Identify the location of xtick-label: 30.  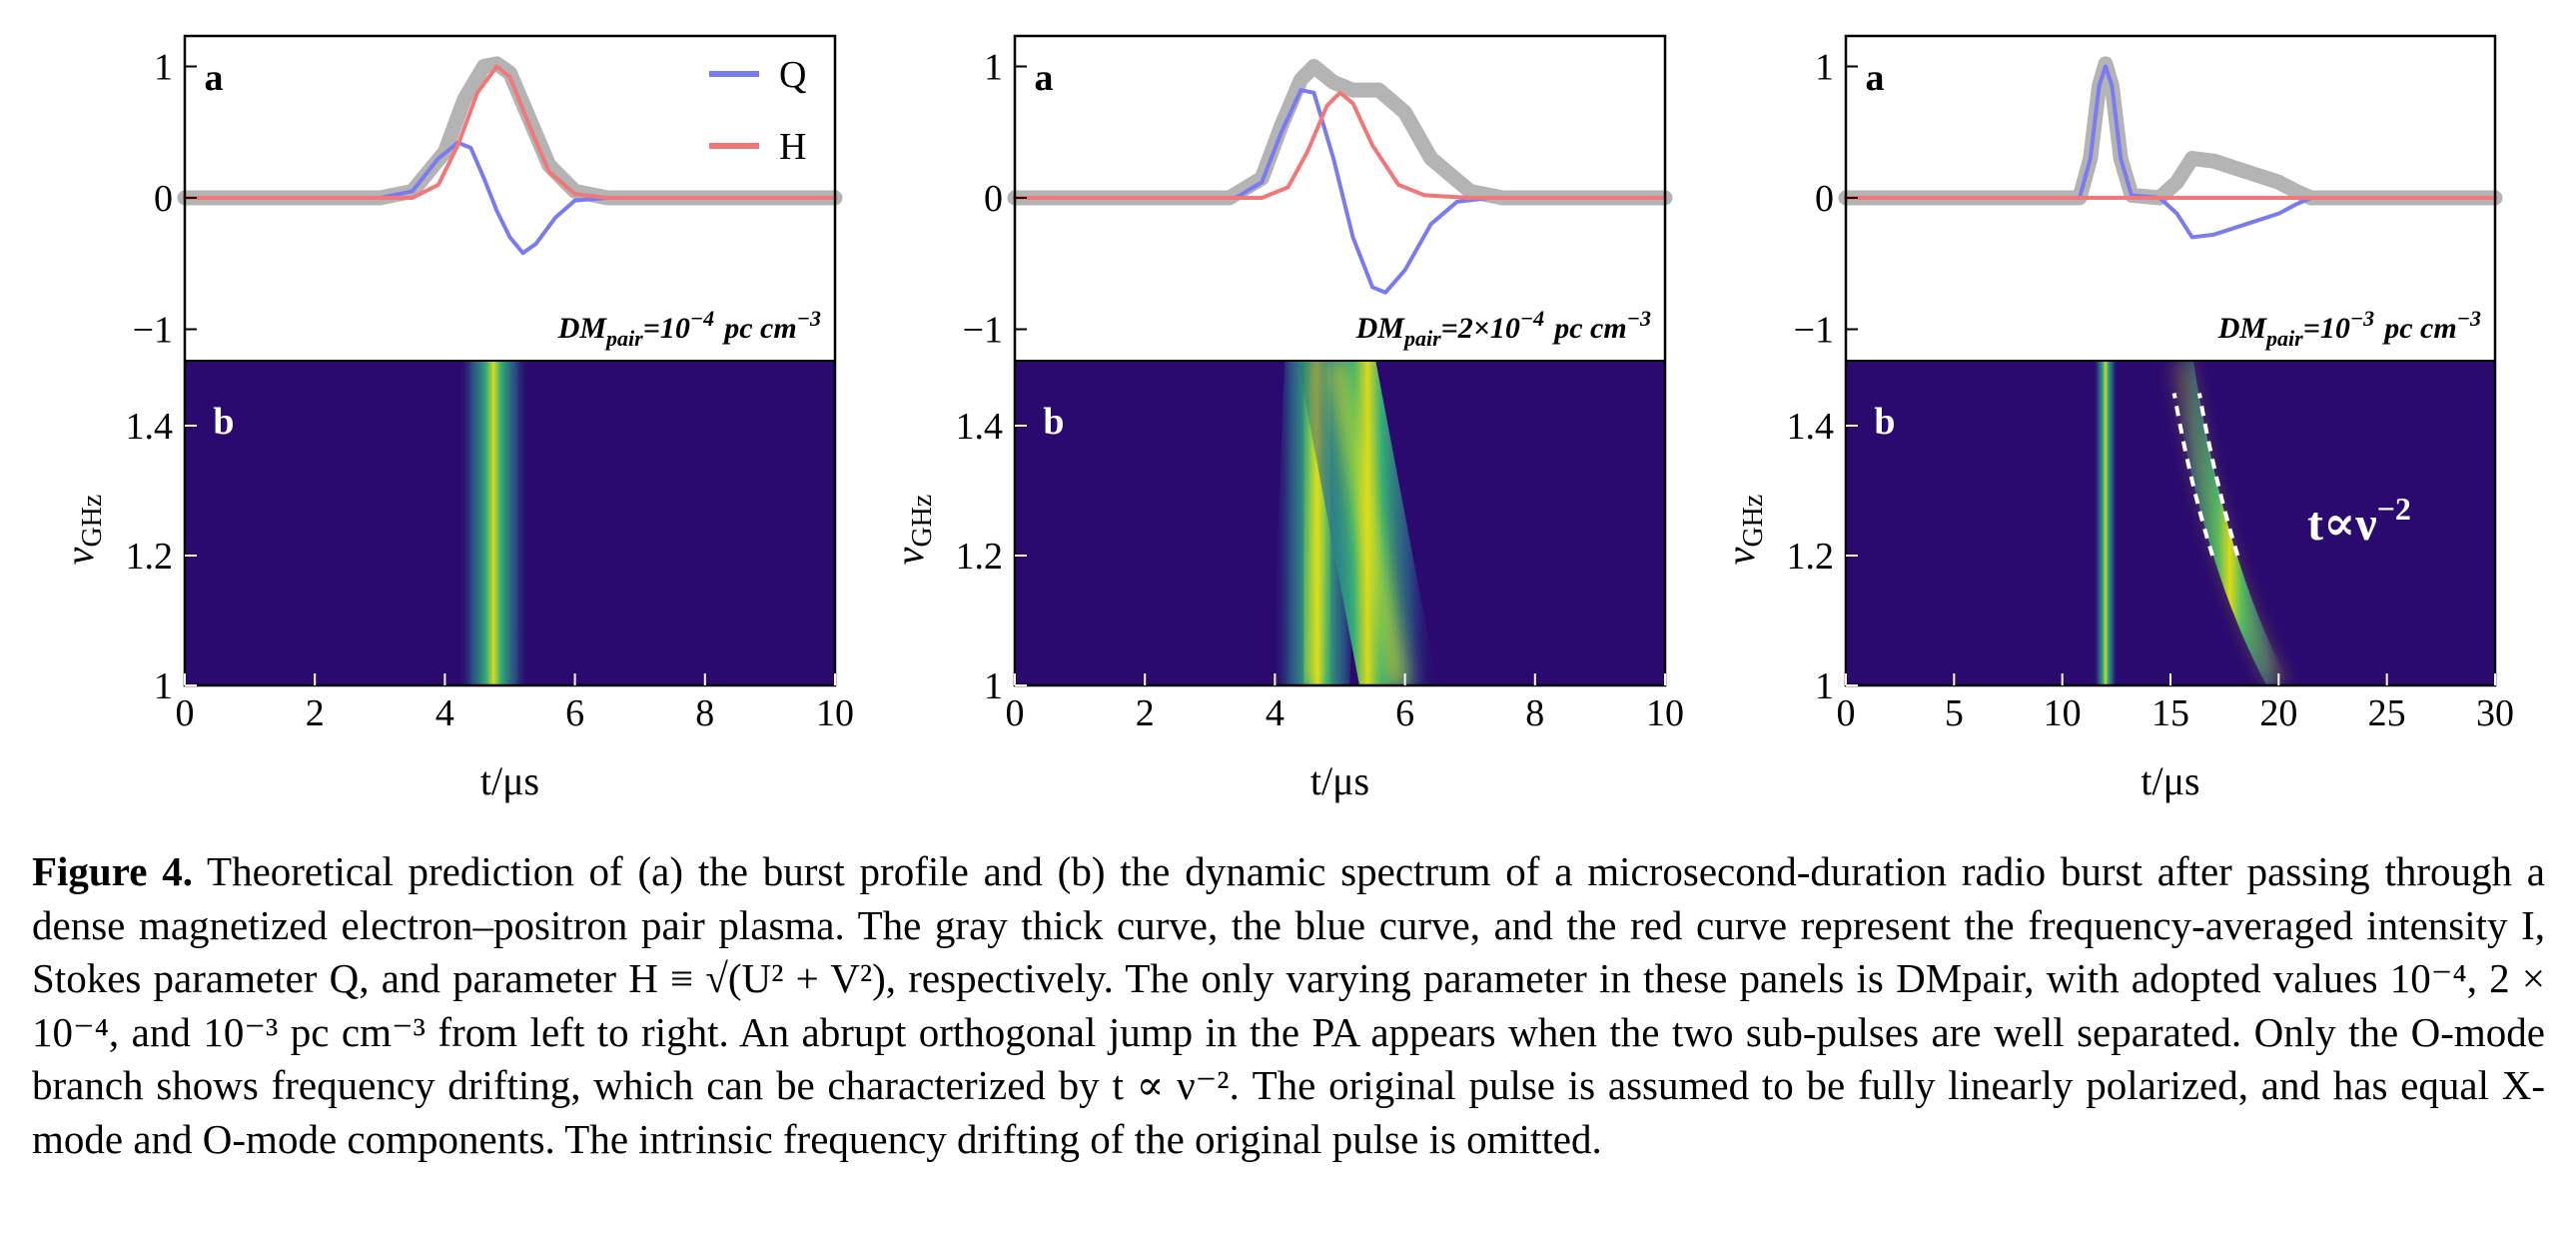
(2495, 713).